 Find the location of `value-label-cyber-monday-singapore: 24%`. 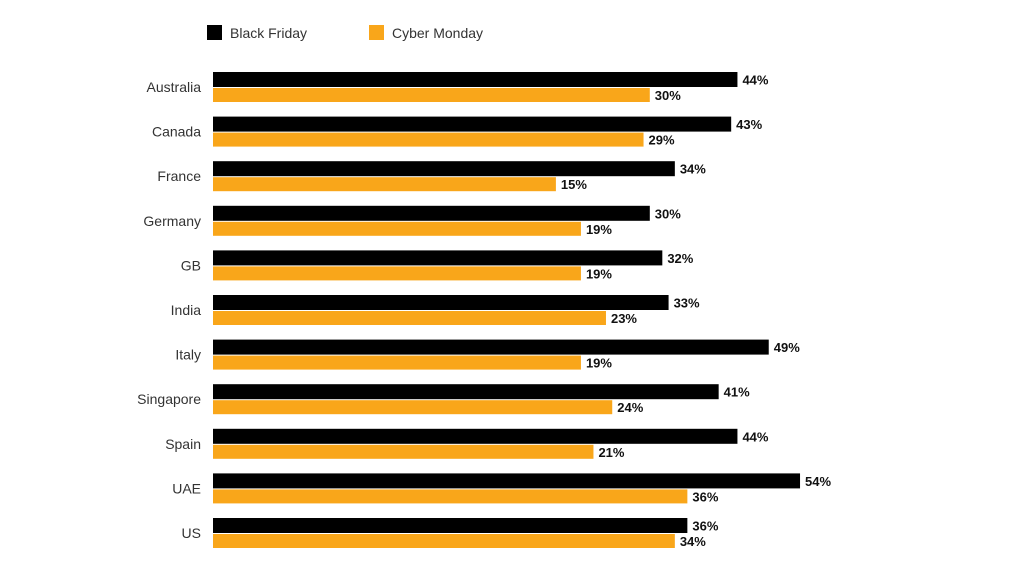

value-label-cyber-monday-singapore: 24% is located at coordinates (630, 407).